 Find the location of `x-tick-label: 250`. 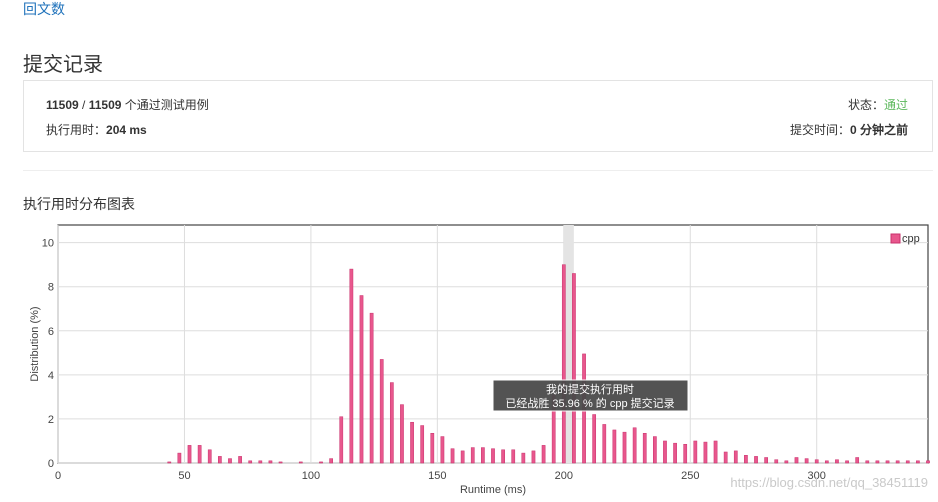

x-tick-label: 250 is located at coordinates (690, 476).